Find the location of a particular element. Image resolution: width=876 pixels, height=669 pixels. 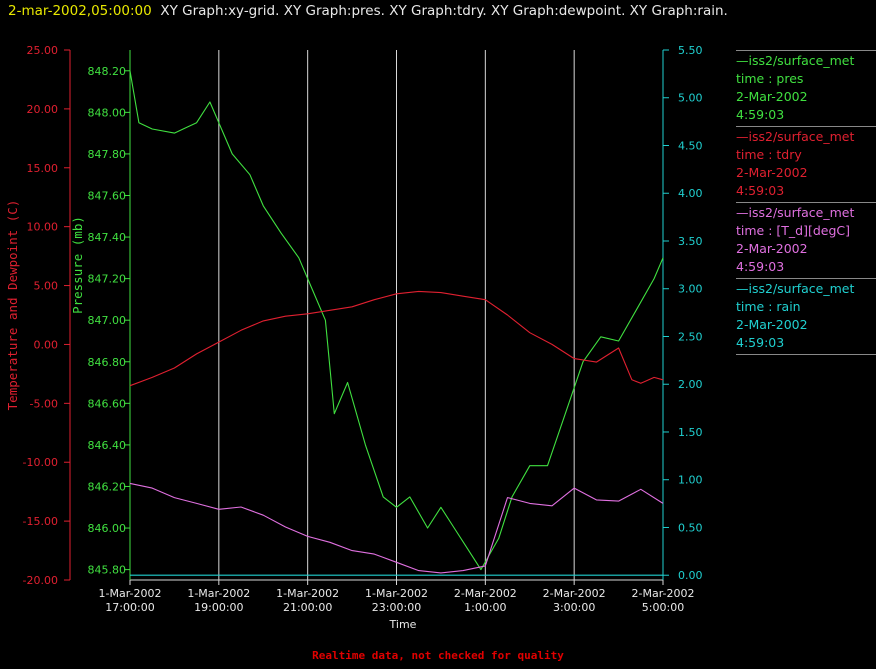

pressure-tick-label: 847.80 is located at coordinates (107, 154).